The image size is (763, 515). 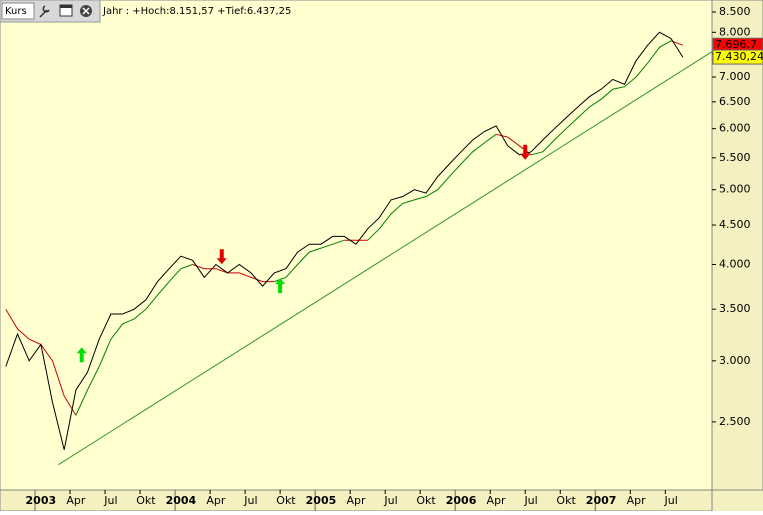 What do you see at coordinates (601, 500) in the screenshot?
I see `x-tick-label: 2007` at bounding box center [601, 500].